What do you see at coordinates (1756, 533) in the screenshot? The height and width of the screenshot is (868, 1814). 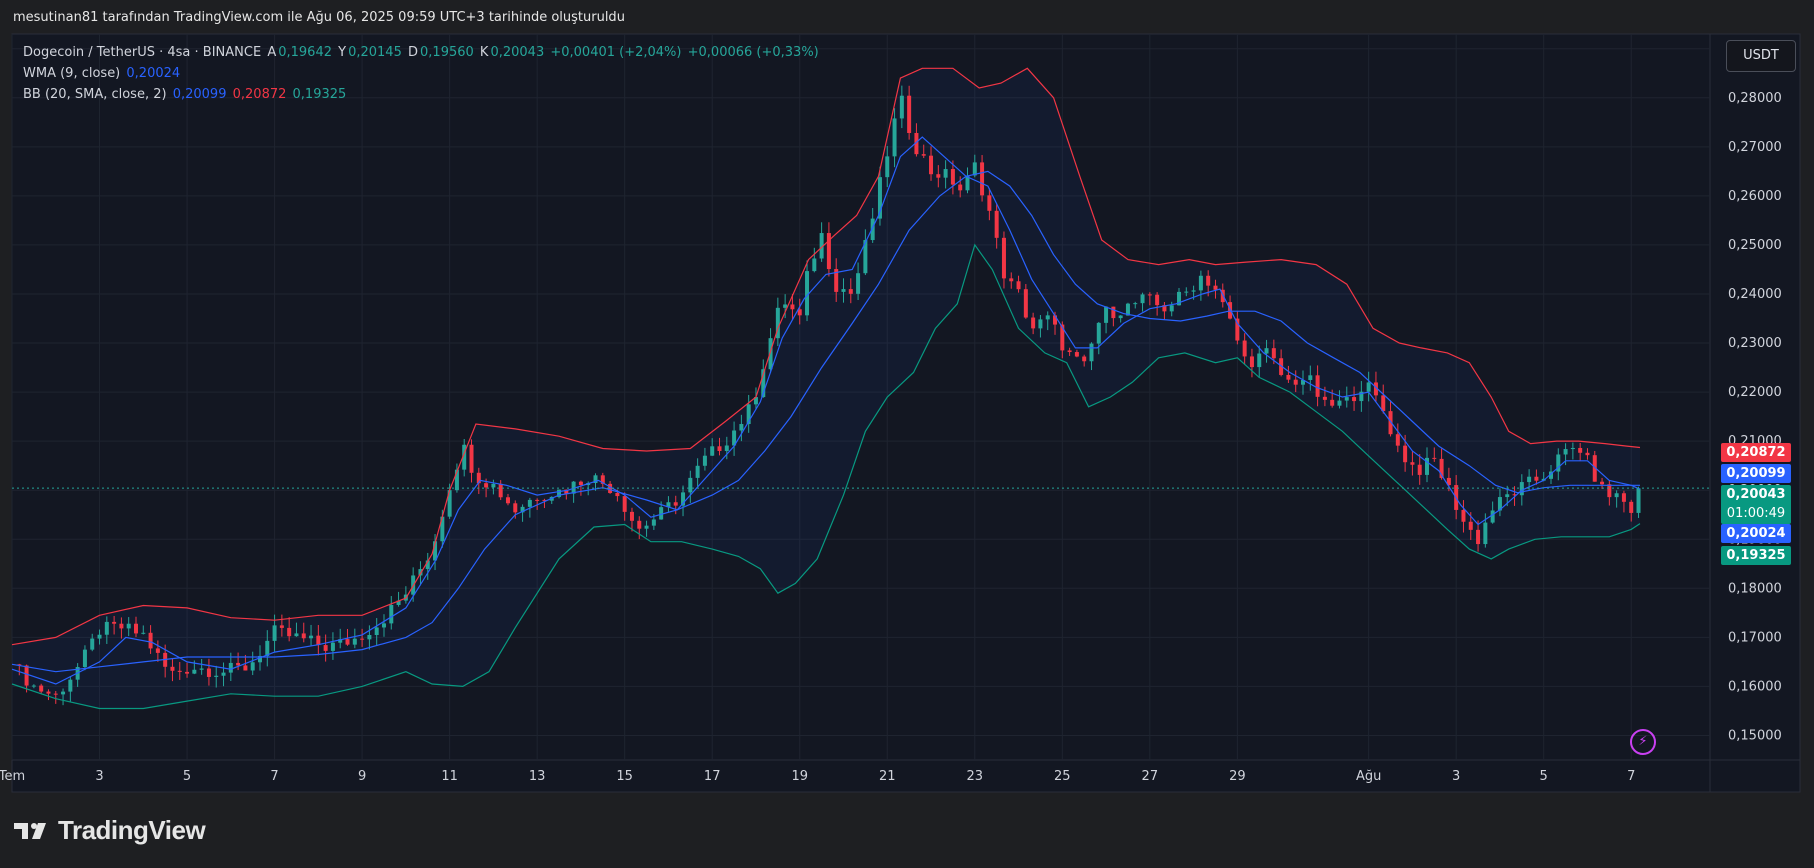 I see `wma-price-tag: 0,20024` at bounding box center [1756, 533].